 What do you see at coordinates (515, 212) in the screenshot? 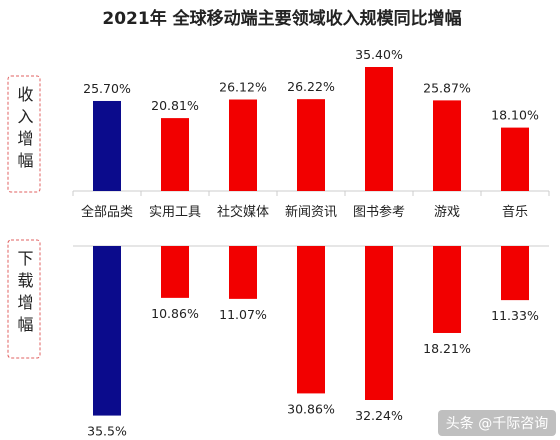
I see `category-label: 音乐` at bounding box center [515, 212].